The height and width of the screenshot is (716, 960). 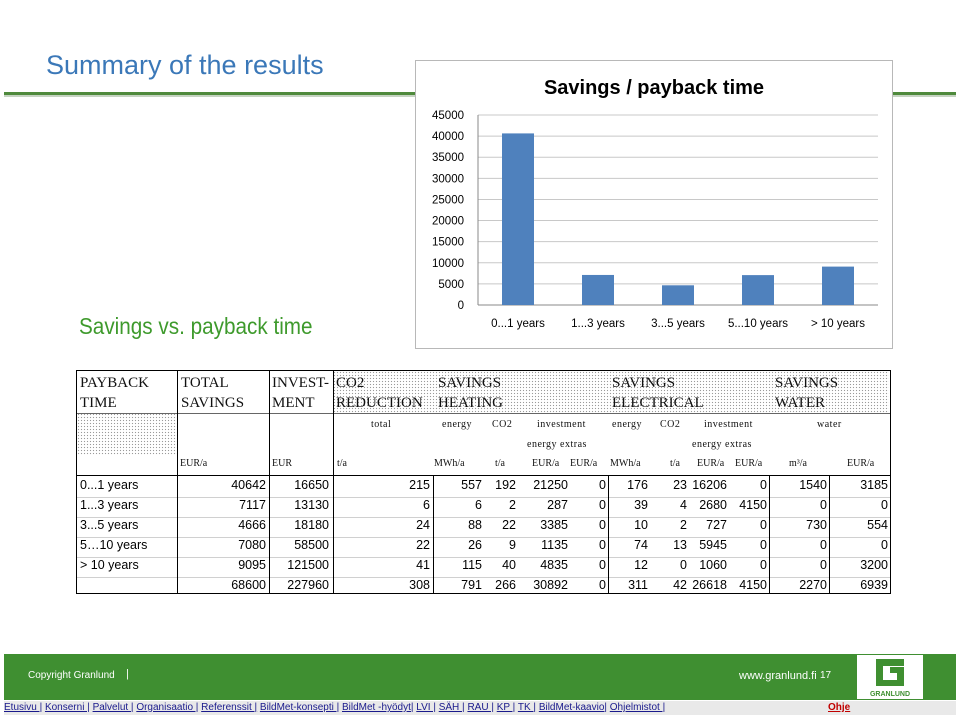 What do you see at coordinates (308, 585) in the screenshot?
I see `table-cell: 227960` at bounding box center [308, 585].